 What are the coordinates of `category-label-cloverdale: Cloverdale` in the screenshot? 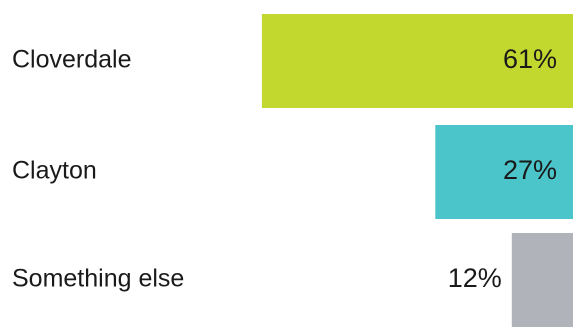 It's located at (72, 60).